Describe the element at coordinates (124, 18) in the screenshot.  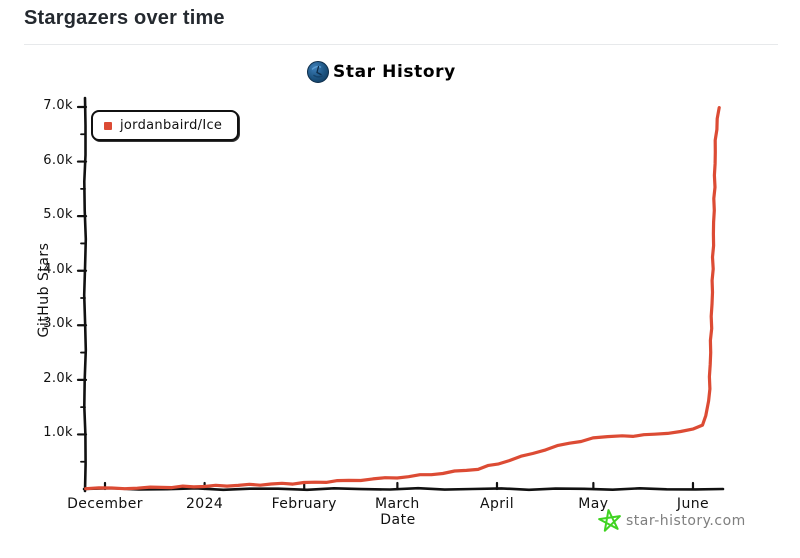
I see `page-title: Stargazers over time` at that location.